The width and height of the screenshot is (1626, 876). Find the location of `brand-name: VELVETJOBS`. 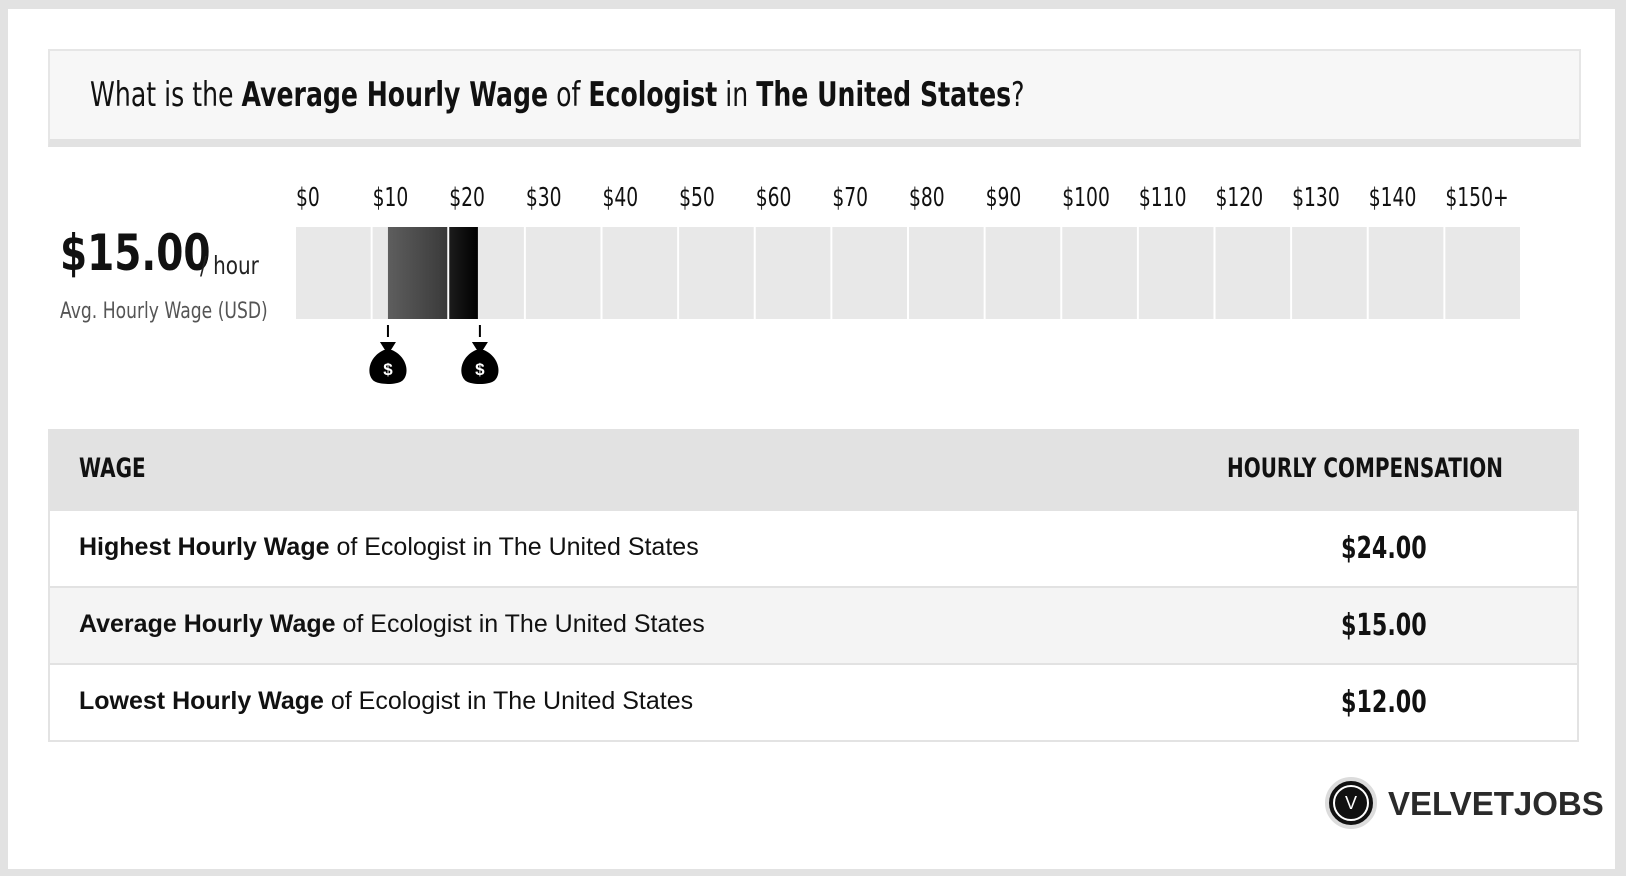

brand-name: VELVETJOBS is located at coordinates (1496, 803).